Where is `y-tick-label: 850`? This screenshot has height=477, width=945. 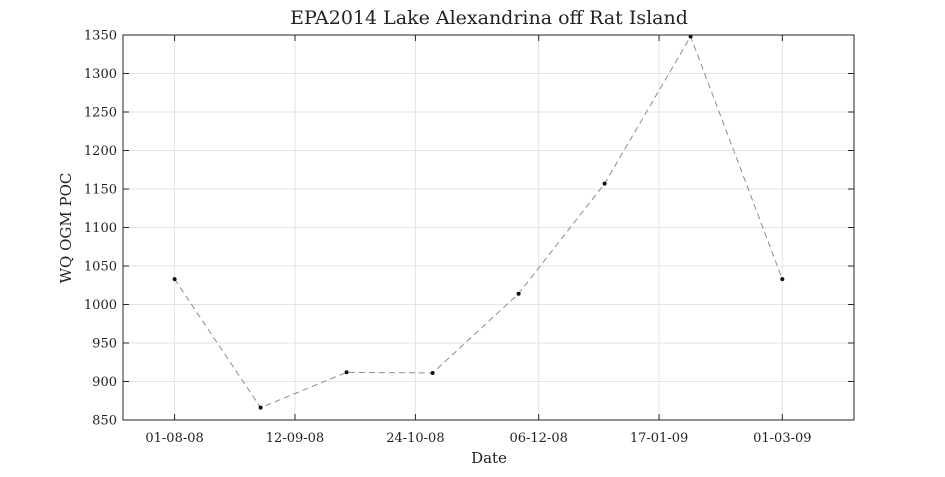
y-tick-label: 850 is located at coordinates (104, 421).